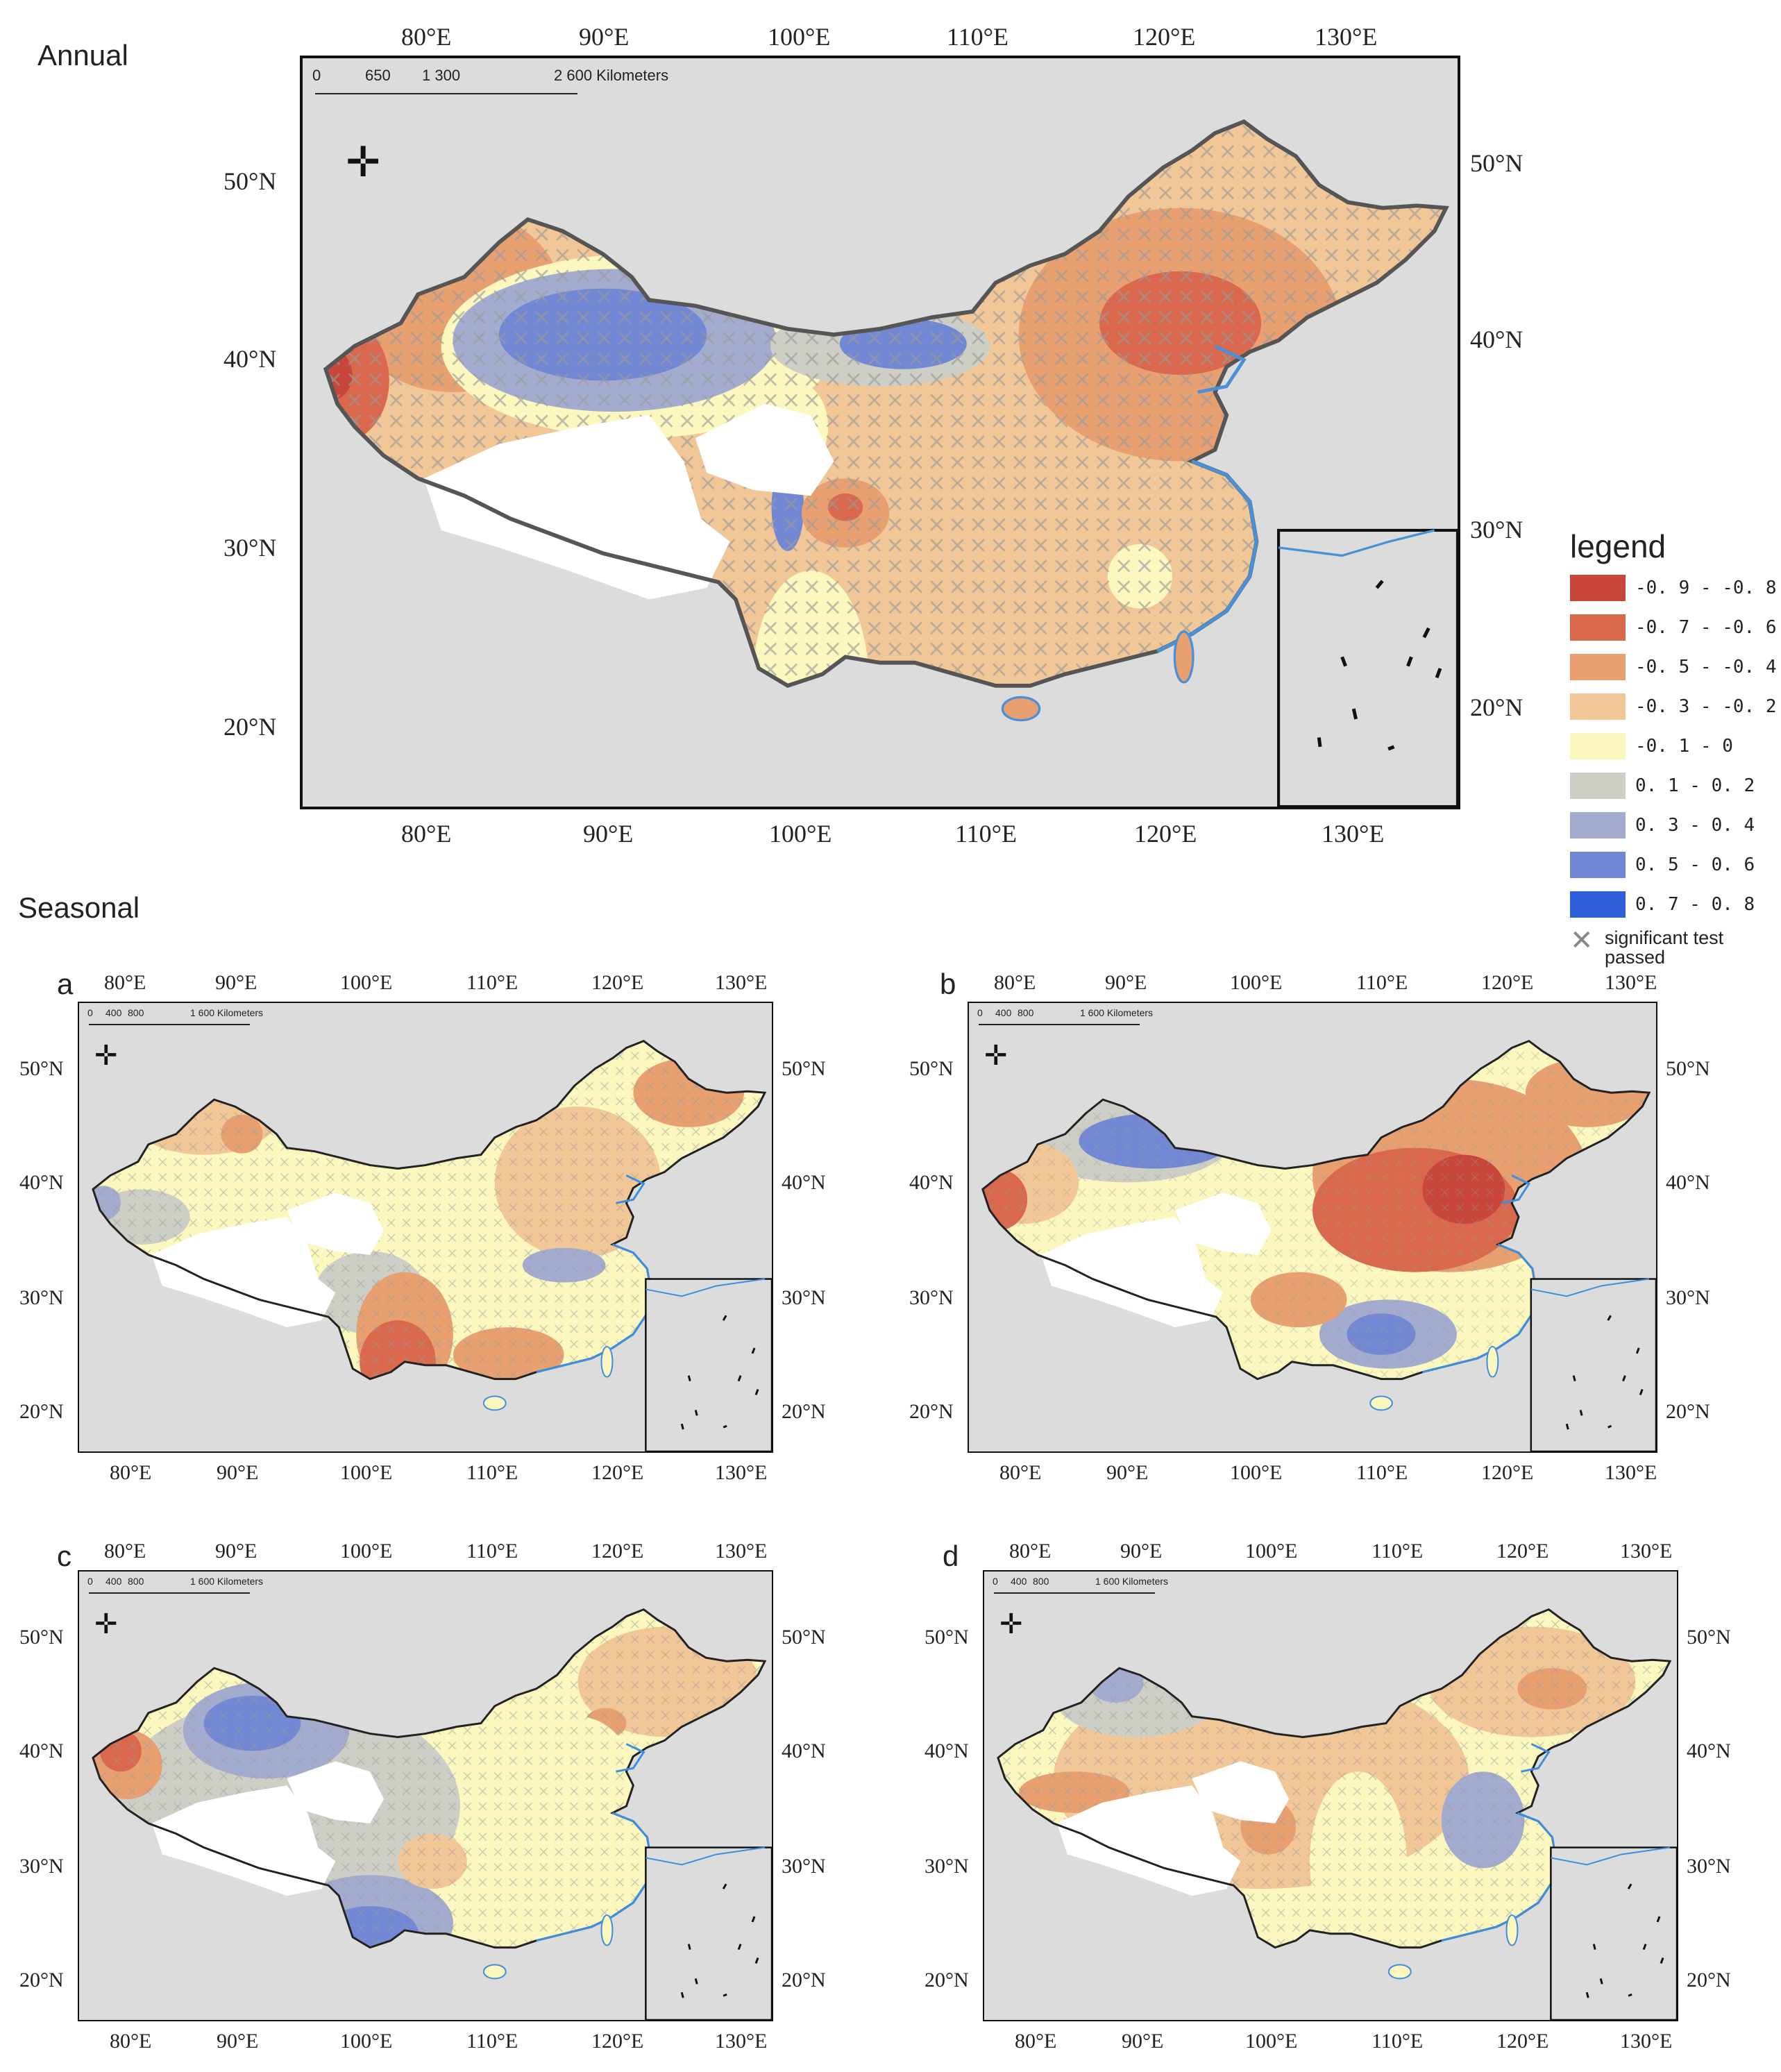  I want to click on legend-label: -0. 3 - -0. 2, so click(1706, 706).